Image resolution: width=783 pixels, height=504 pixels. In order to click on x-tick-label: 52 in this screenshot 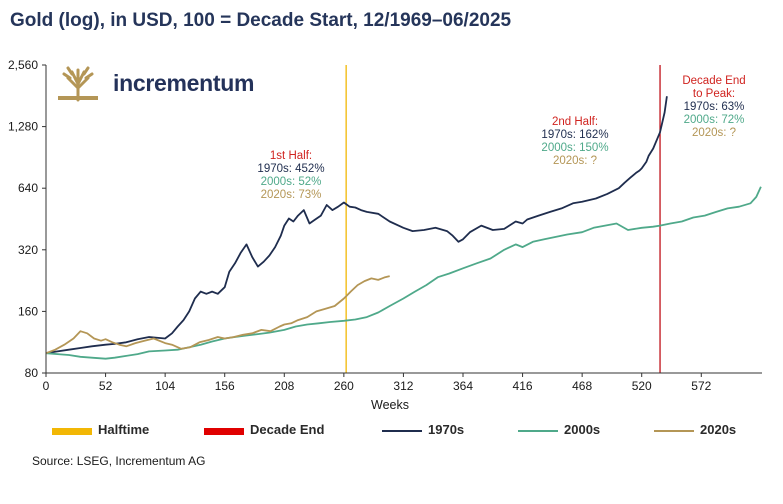, I will do `click(106, 386)`.